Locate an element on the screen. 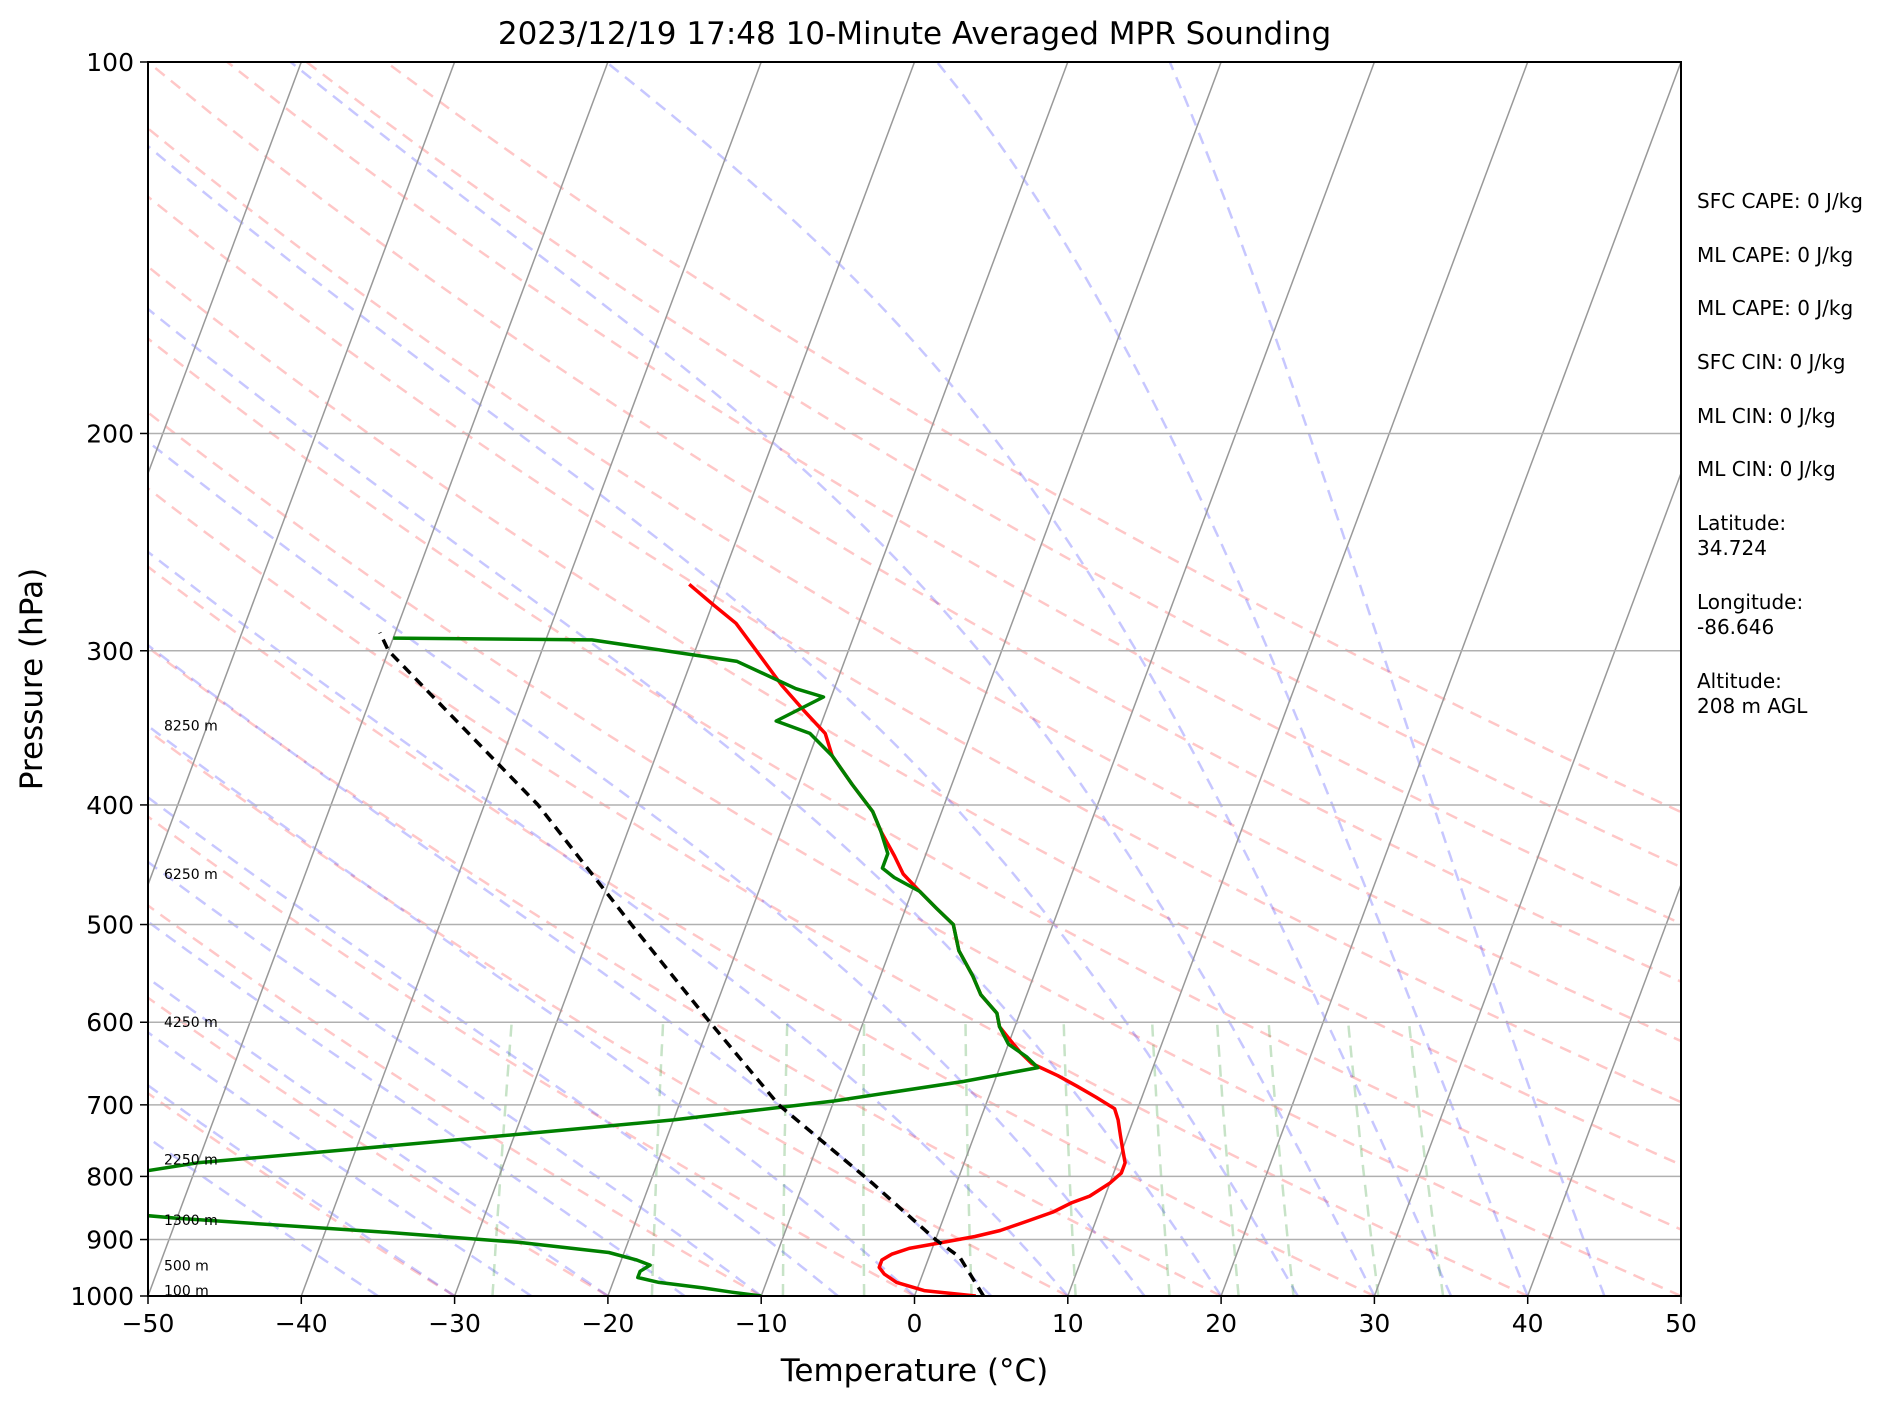 This screenshot has width=1893, height=1406. height-label: 100 m is located at coordinates (186, 1292).